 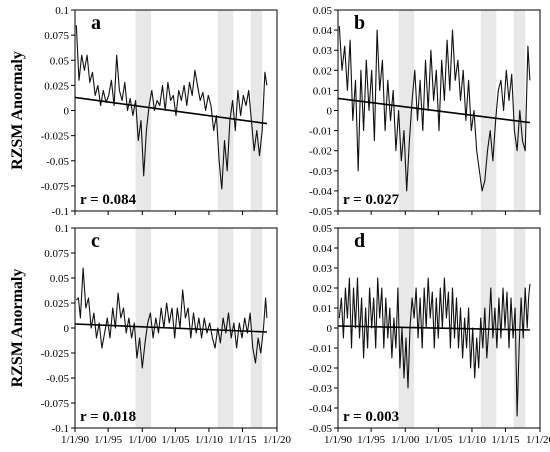 I want to click on correlation-label: r = 0.018, so click(x=108, y=417).